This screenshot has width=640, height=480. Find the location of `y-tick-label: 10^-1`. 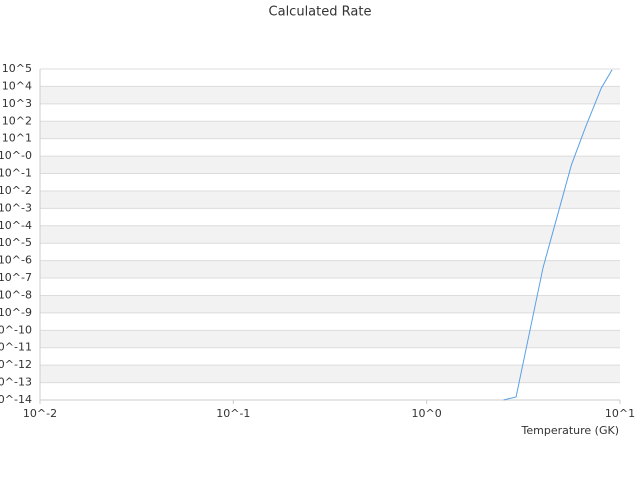

y-tick-label: 10^-1 is located at coordinates (16, 173).